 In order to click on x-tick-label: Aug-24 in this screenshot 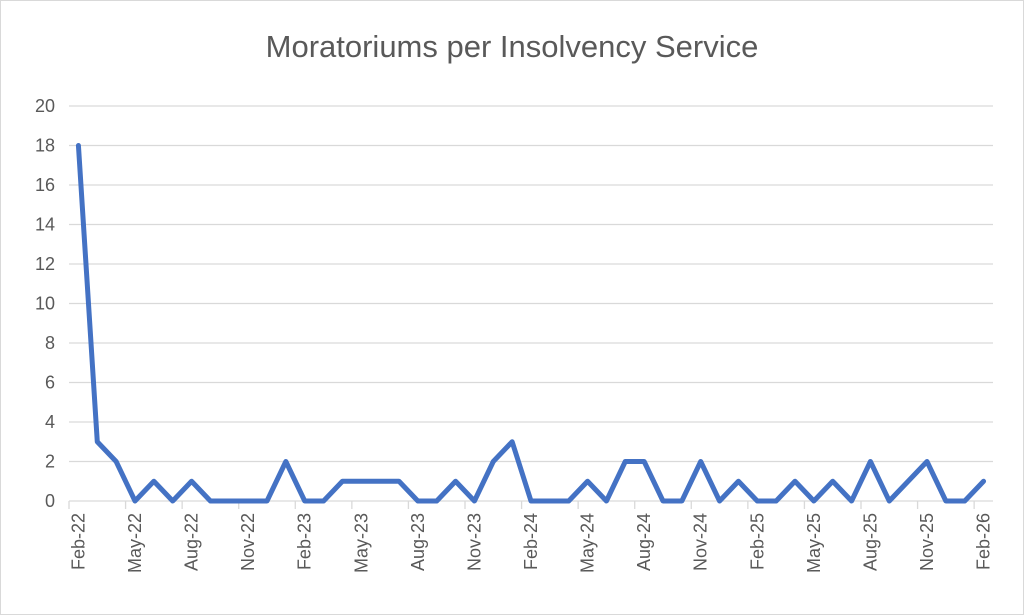, I will do `click(644, 542)`.